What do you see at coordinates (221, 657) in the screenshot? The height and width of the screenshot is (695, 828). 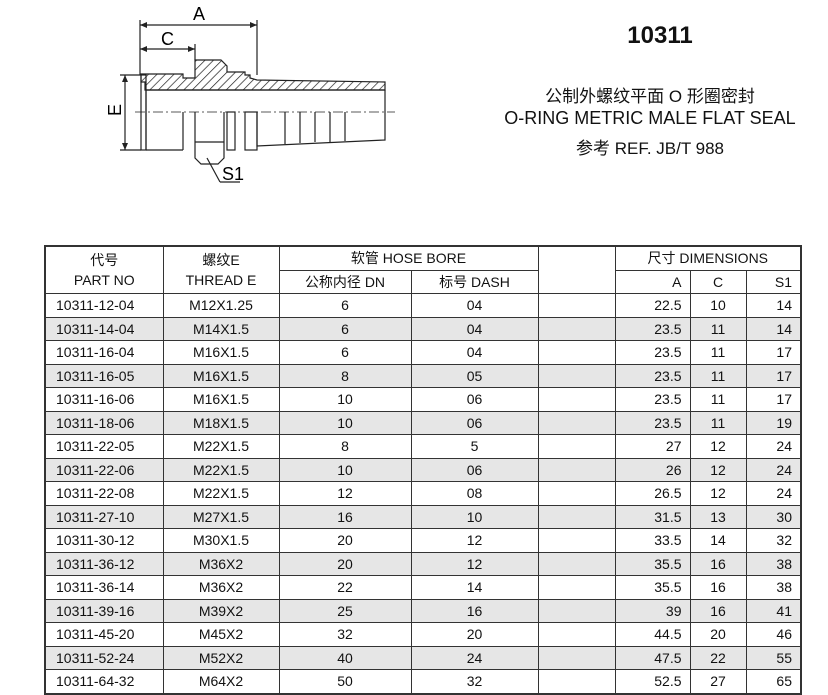 I see `cell-thread: M52X2` at bounding box center [221, 657].